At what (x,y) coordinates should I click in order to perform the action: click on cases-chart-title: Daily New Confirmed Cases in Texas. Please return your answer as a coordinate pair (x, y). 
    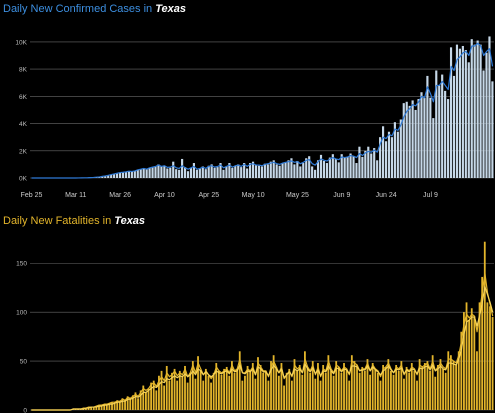
    Looking at the image, I should click on (94, 9).